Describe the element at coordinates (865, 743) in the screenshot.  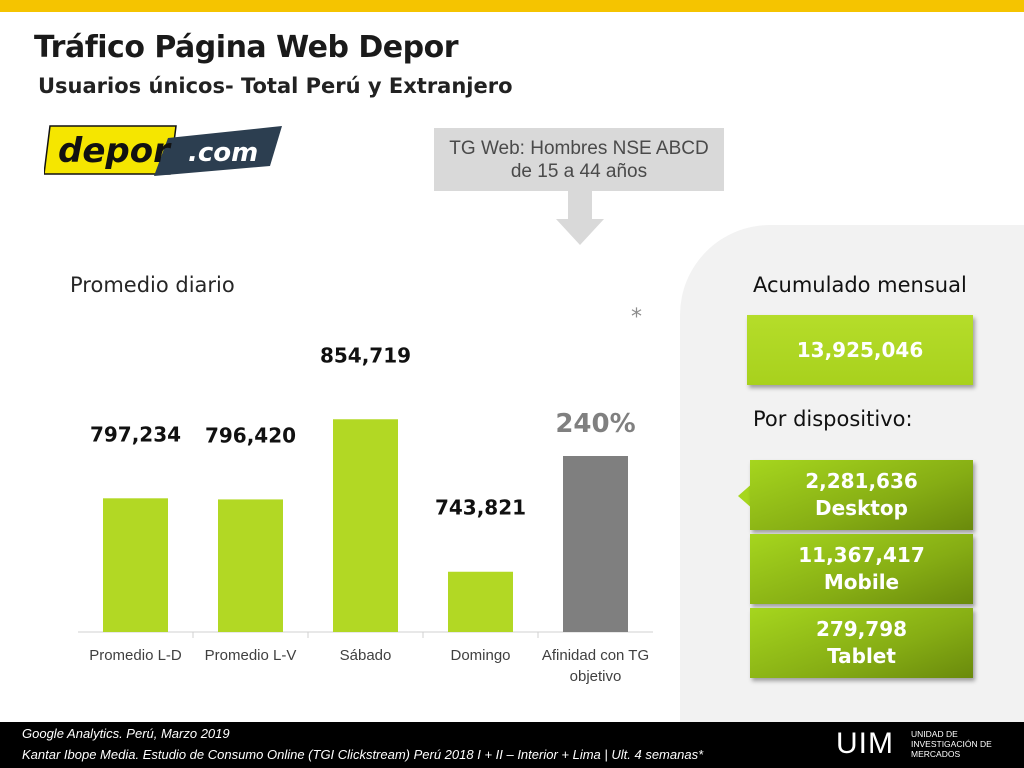
I see `uim-logo: UIM` at that location.